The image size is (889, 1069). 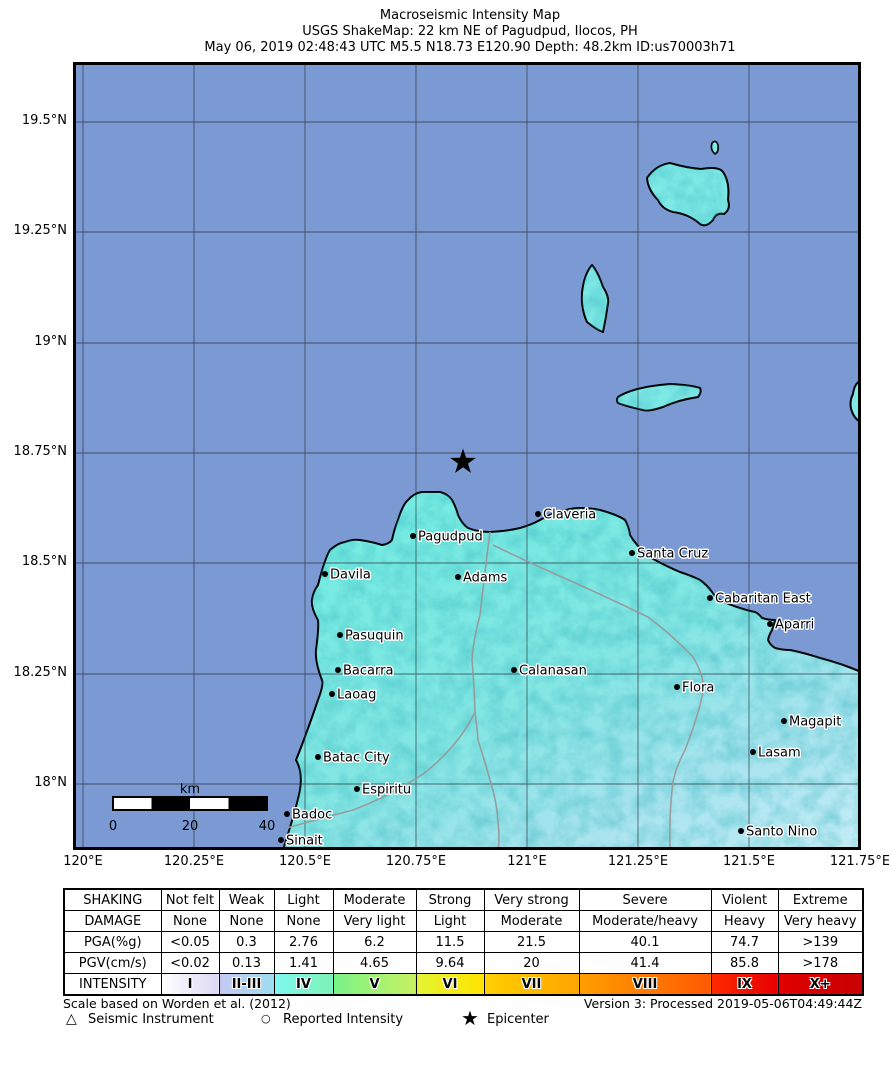 I want to click on table-cell: 0.3, so click(x=246, y=942).